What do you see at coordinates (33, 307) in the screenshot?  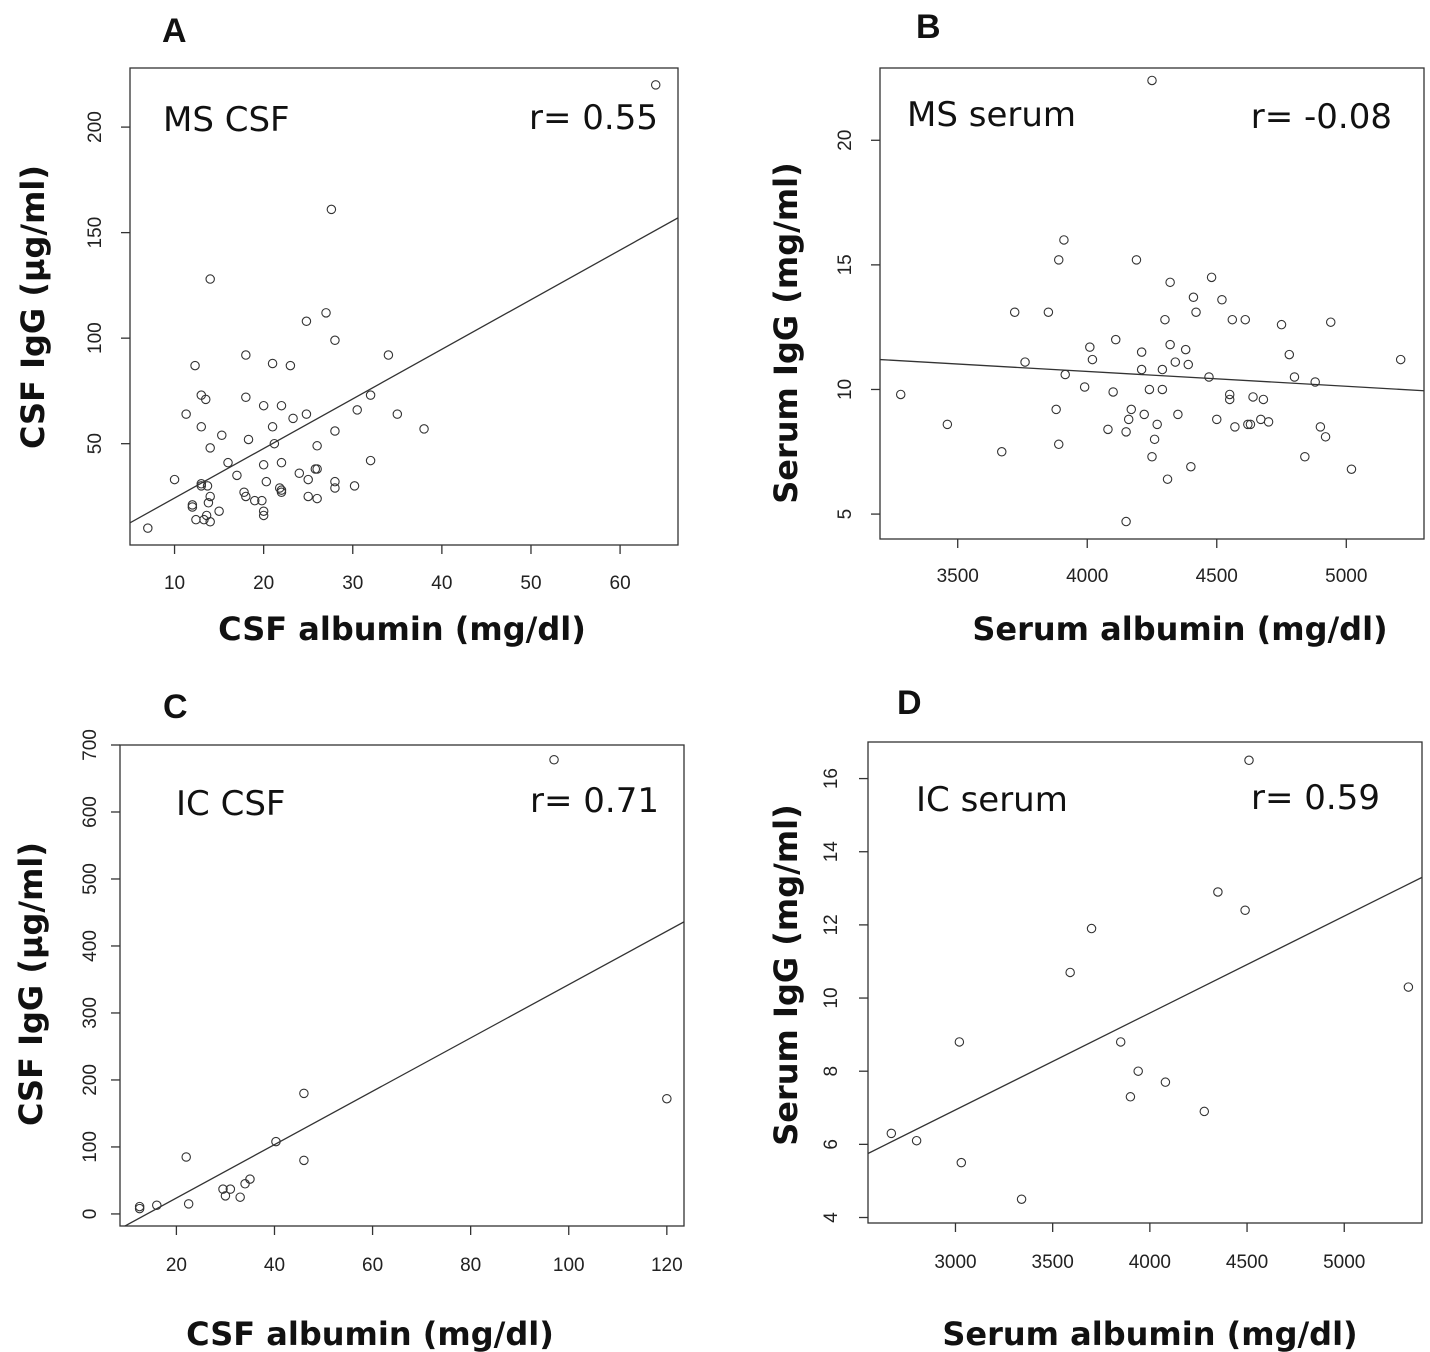 I see `y-axis-title-a: CSF IgG (µg/ml)` at bounding box center [33, 307].